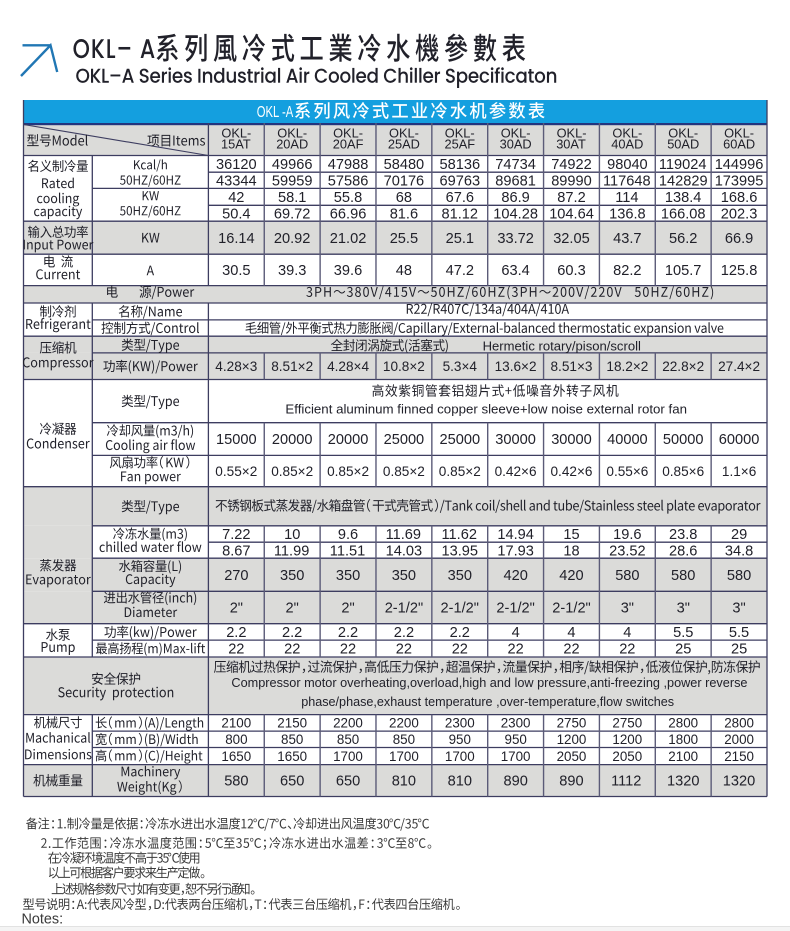  I want to click on svg-text: 2", so click(347, 609).